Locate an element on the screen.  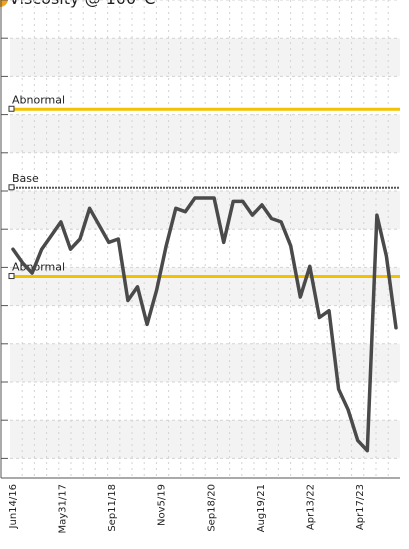
reference-line-label: Base is located at coordinates (25, 178).